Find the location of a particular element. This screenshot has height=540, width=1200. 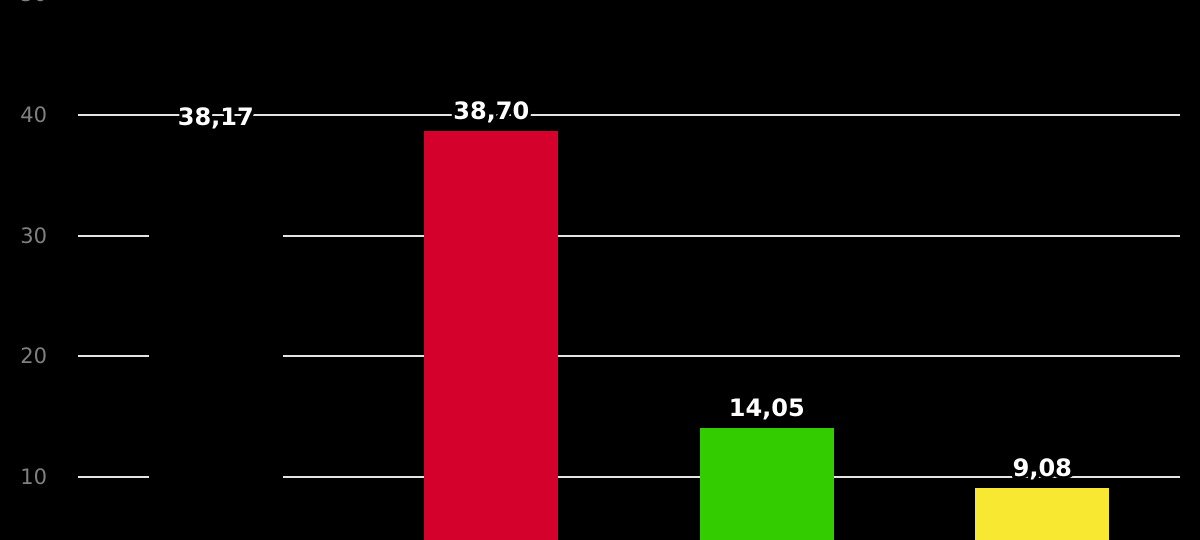

bar-value-label-3: 14,05 is located at coordinates (766, 408).